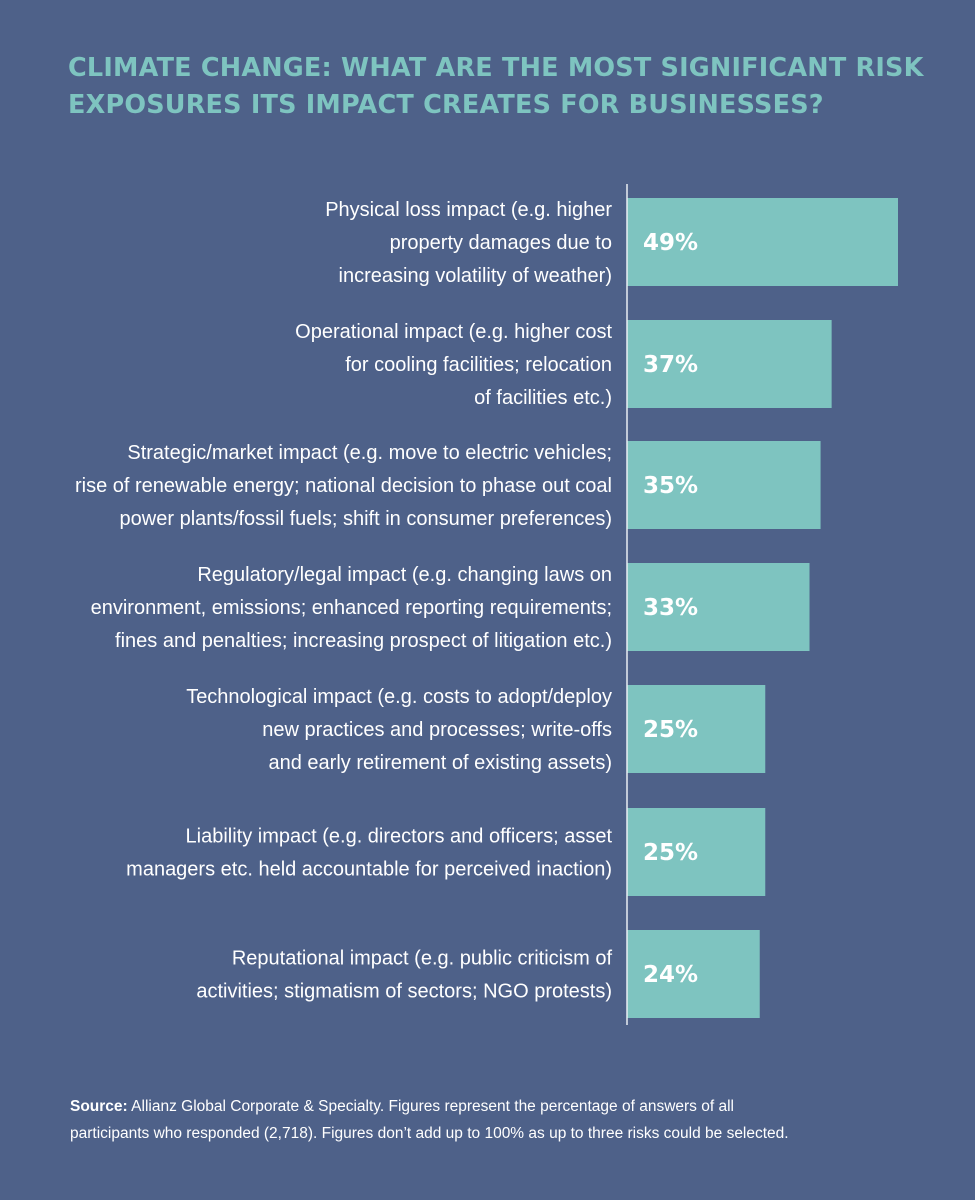 The image size is (975, 1200). Describe the element at coordinates (441, 763) in the screenshot. I see `category-label-5-line-3: and early retirement of existing assets)` at that location.